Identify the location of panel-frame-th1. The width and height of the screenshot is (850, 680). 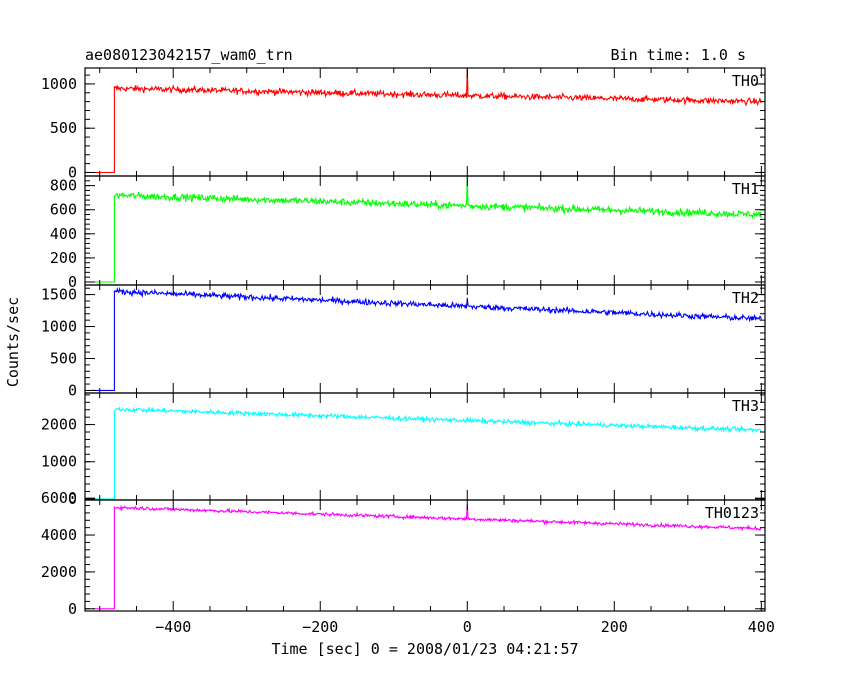
(425, 230).